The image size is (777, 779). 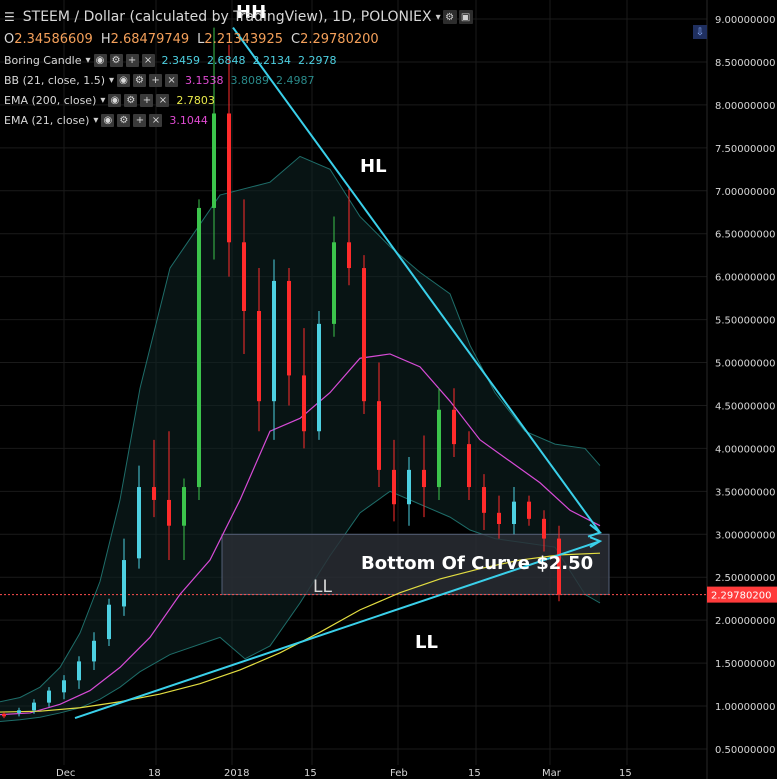 I want to click on y-tick-label: 7.00000000, so click(x=745, y=192).